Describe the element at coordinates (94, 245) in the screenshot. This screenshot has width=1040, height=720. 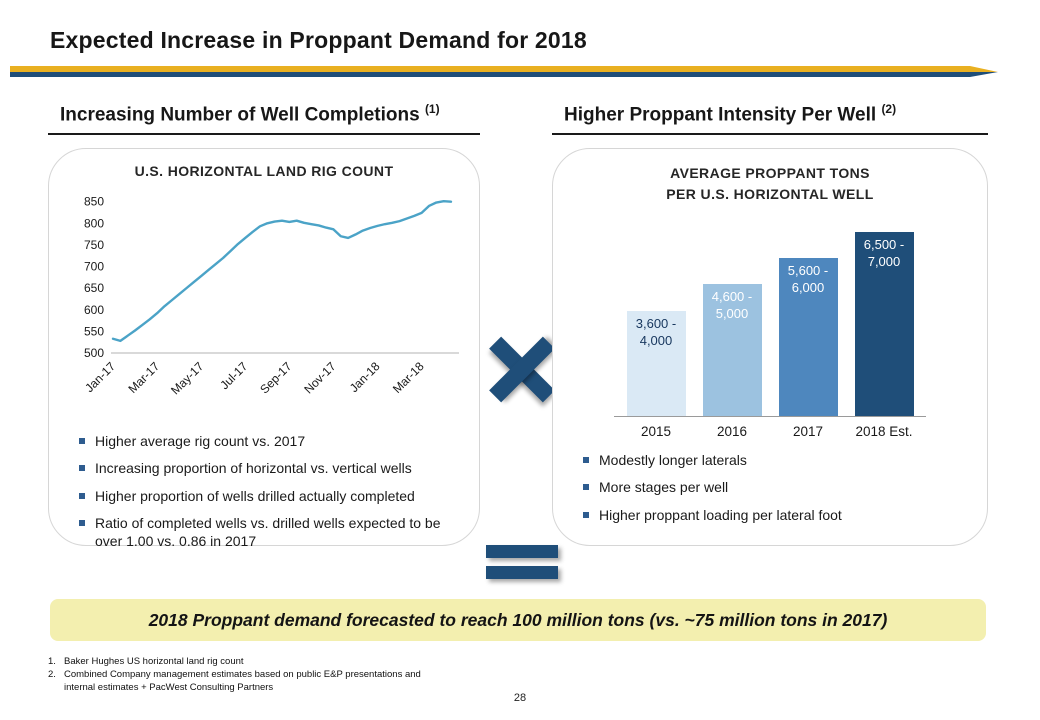
I see `y-axis-tick-label: 750` at that location.